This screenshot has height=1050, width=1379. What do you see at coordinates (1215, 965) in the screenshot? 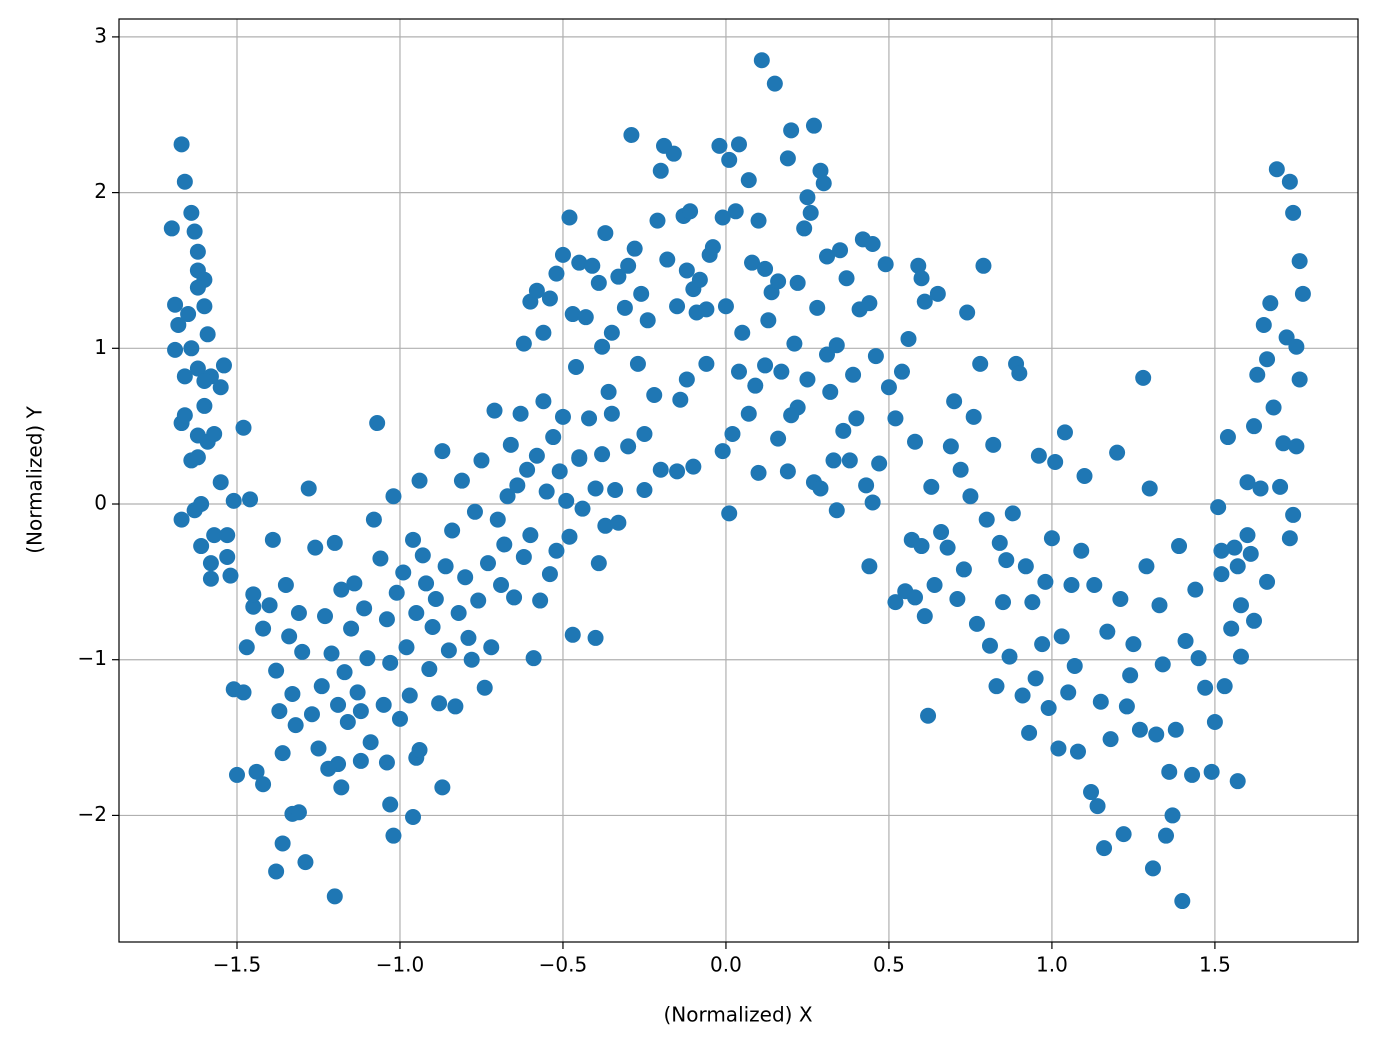
I see `x-tick-label: 1.5` at bounding box center [1215, 965].